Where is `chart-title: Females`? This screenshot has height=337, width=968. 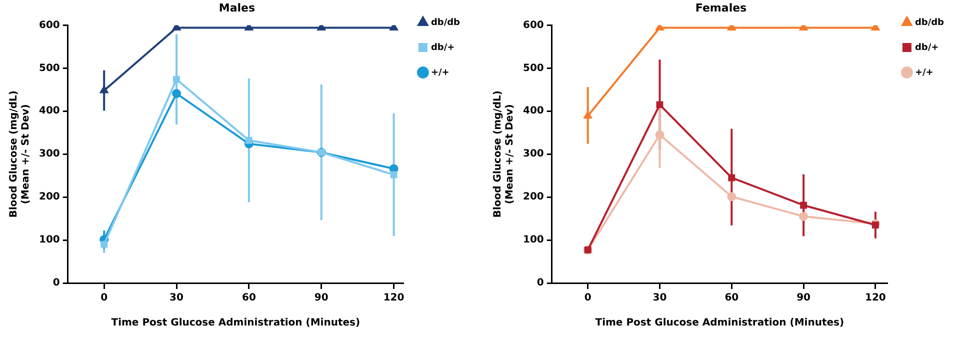 chart-title: Females is located at coordinates (721, 7).